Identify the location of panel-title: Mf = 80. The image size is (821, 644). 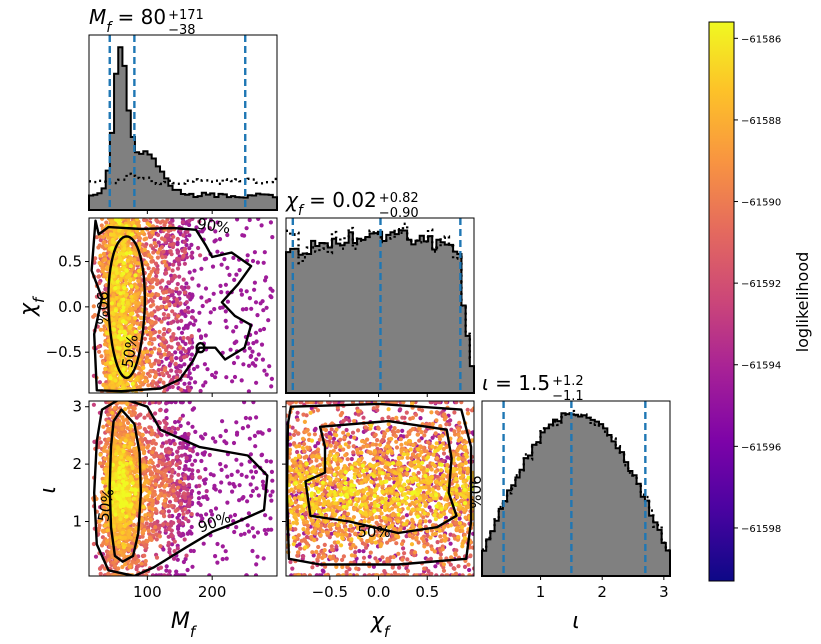
(127, 20).